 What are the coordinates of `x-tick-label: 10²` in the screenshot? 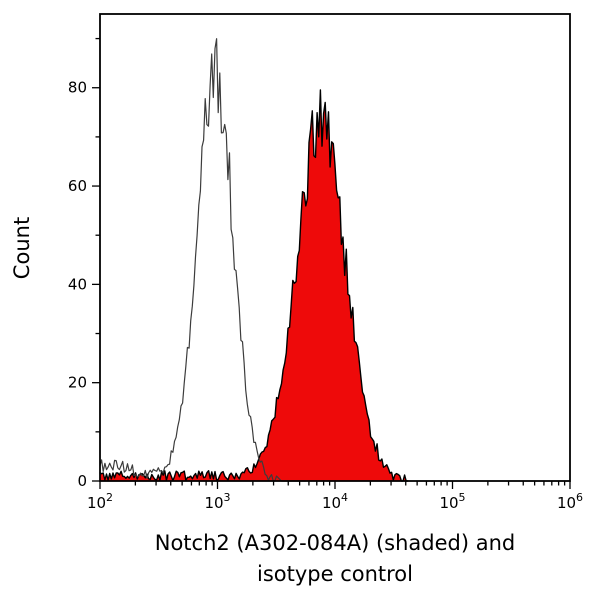 It's located at (100, 501).